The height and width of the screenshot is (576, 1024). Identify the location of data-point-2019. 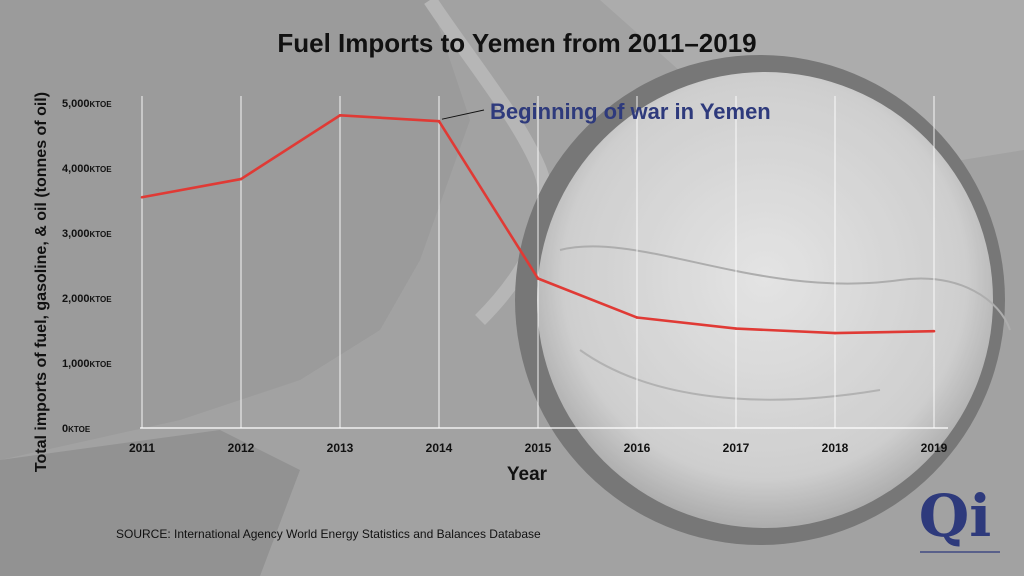
(934, 331).